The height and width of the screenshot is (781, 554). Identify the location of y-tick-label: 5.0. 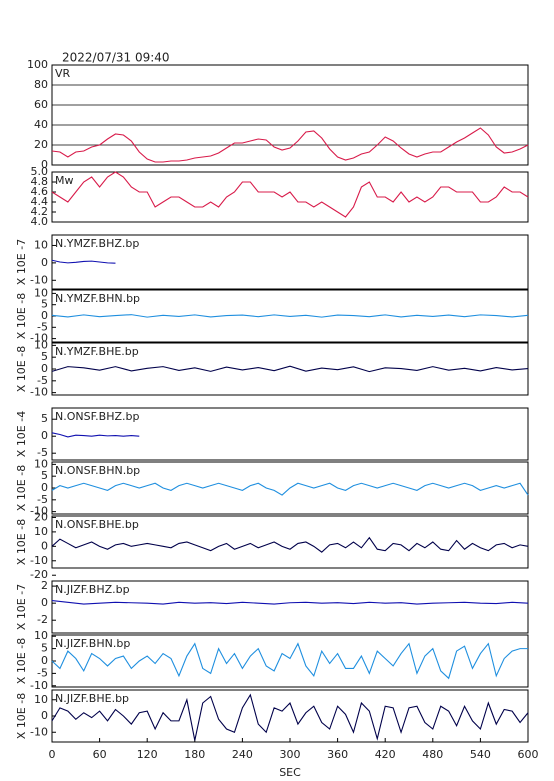
(40, 171).